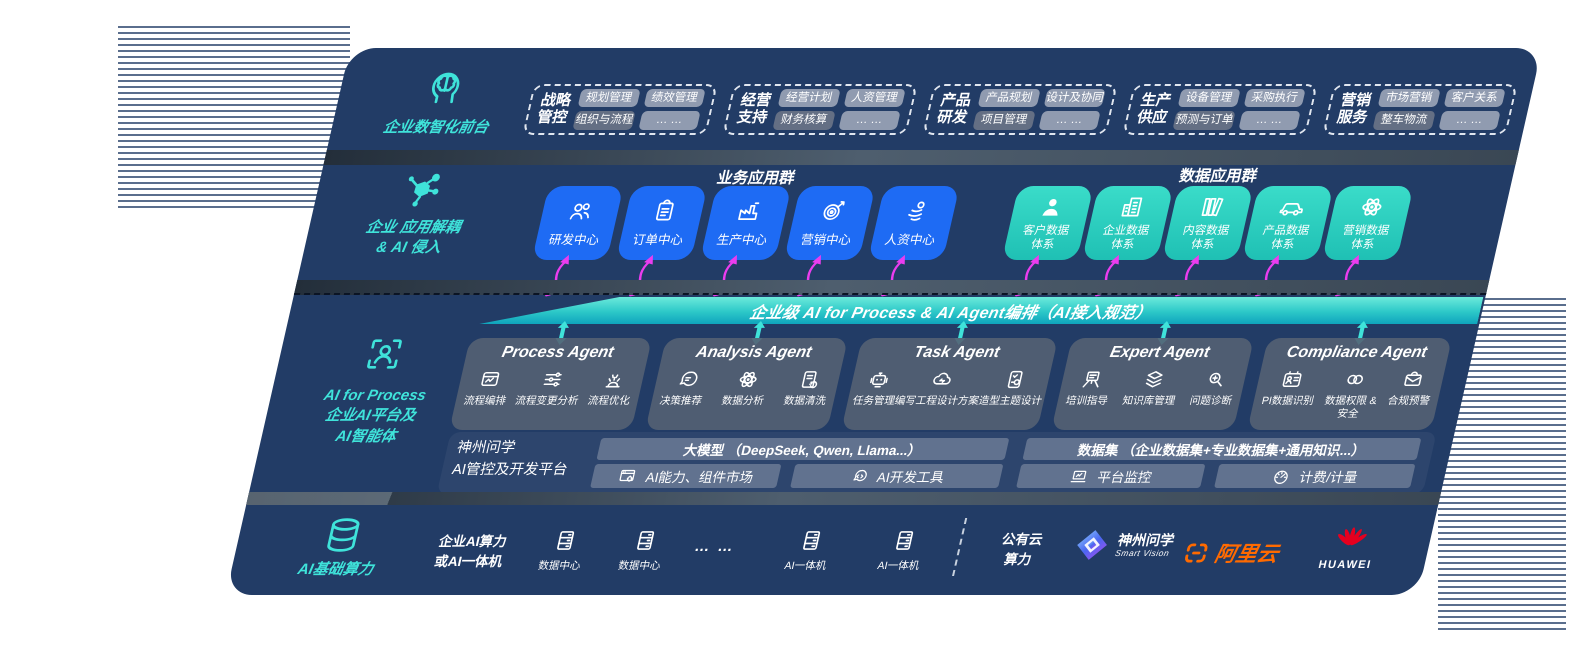  I want to click on layer-edge, so click(921, 157).